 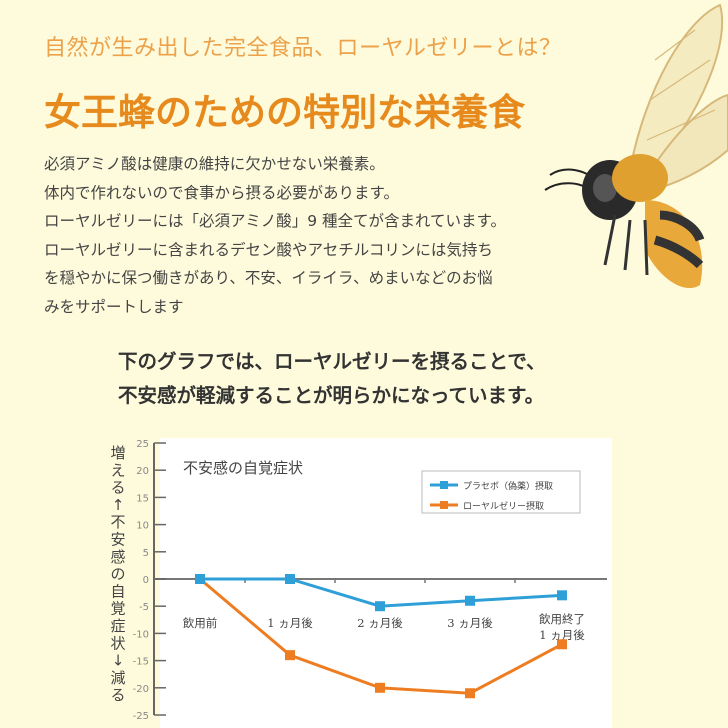 What do you see at coordinates (562, 619) in the screenshot?
I see `x-tick-label: 飲用終了` at bounding box center [562, 619].